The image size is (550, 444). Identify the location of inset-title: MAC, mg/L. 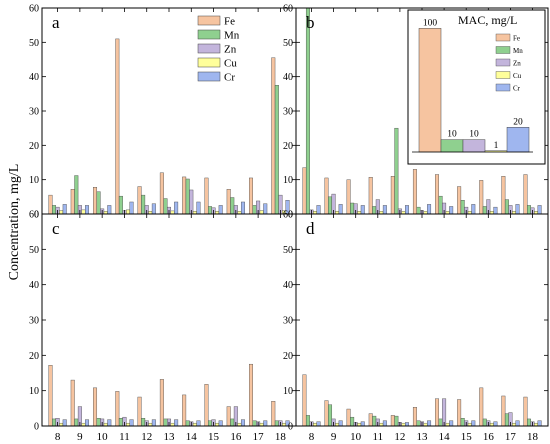
(487, 20).